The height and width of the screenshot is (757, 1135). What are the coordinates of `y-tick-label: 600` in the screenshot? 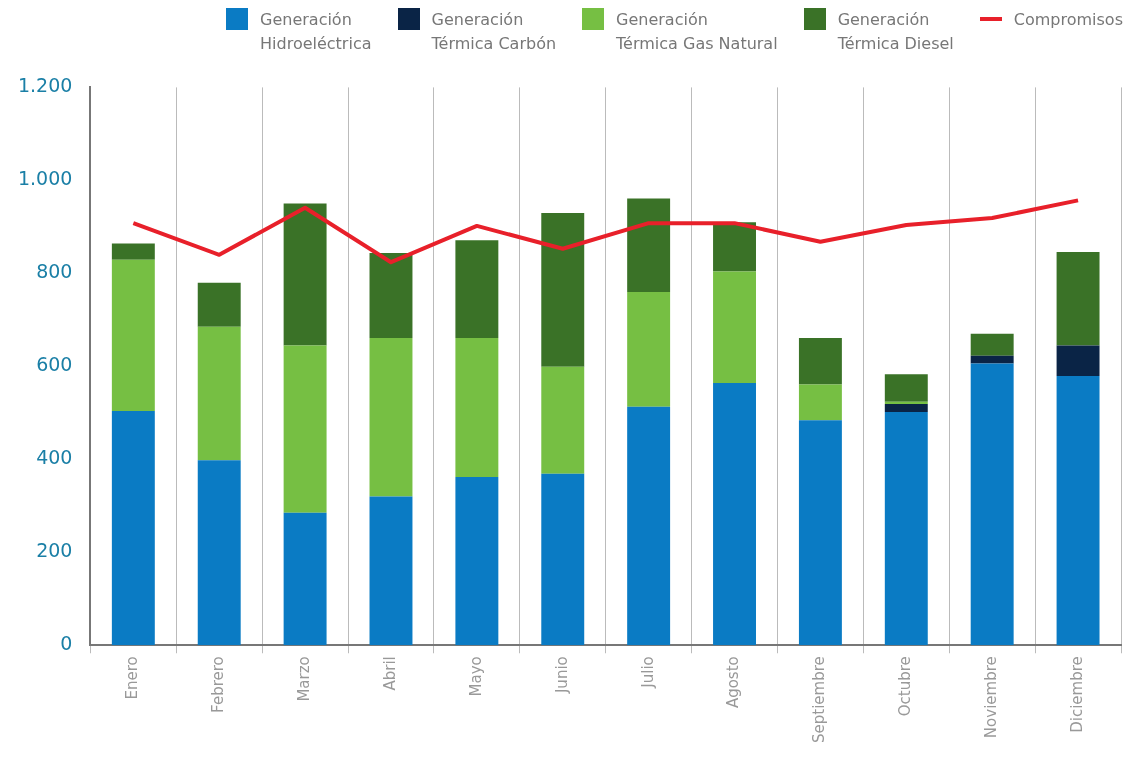 It's located at (54, 364).